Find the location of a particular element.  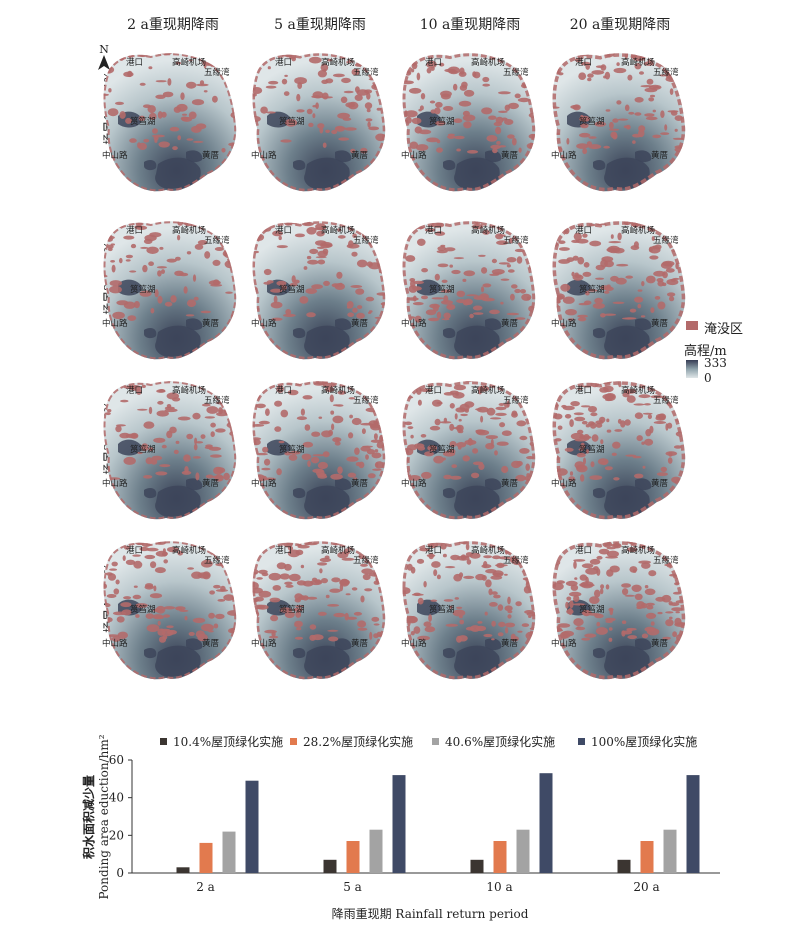

map-scenario-4-col-3: 港口 高崎机场 五缘湾 筼筜湖 中山路 黄厝 is located at coordinates (470, 607).